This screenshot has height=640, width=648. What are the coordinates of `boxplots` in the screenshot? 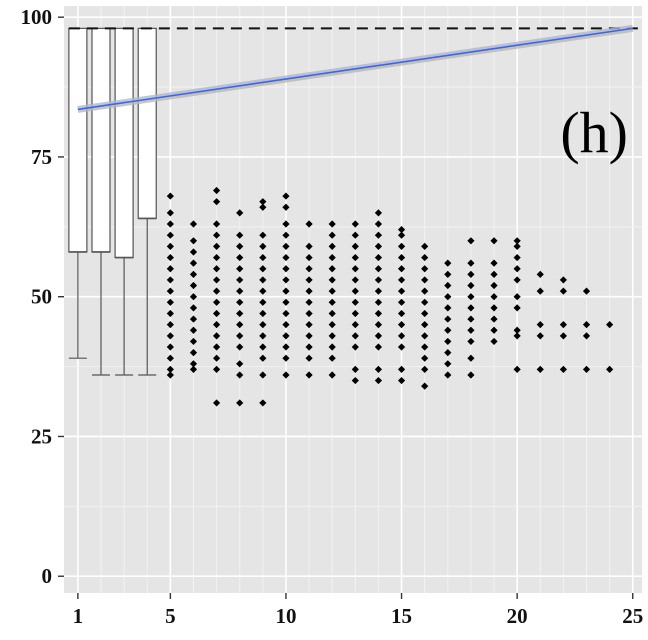 It's located at (112, 201).